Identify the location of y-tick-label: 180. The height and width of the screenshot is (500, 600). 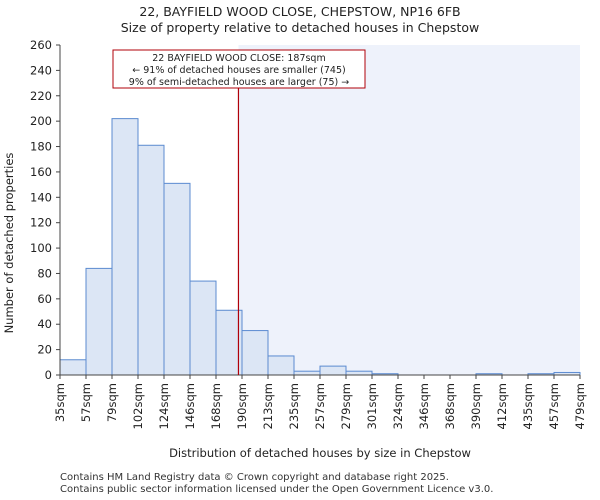
(41, 147).